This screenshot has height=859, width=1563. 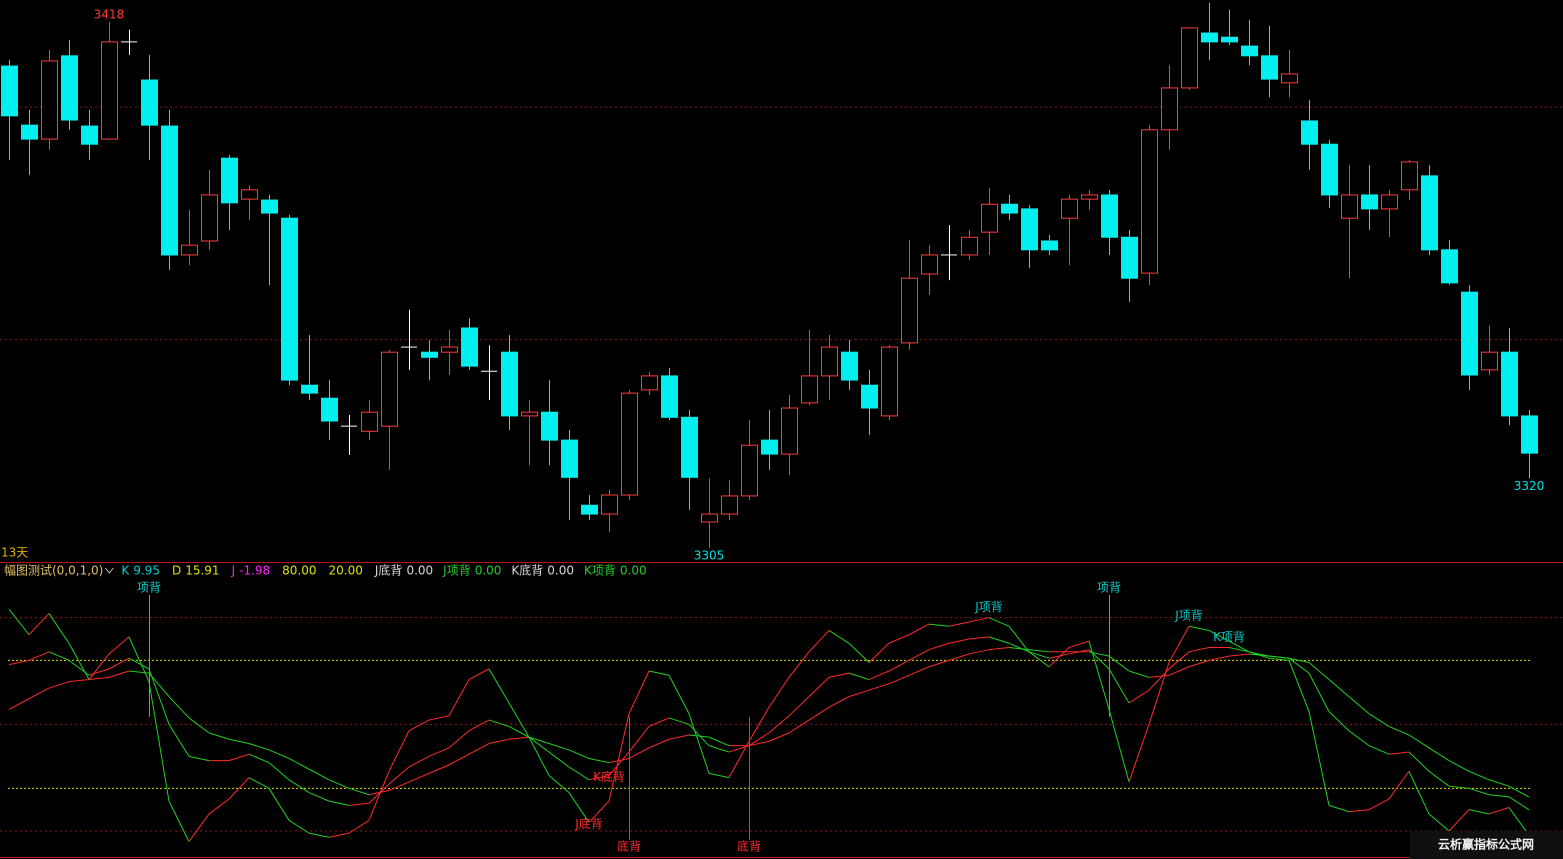 I want to click on signal-label: J项背, so click(x=988, y=607).